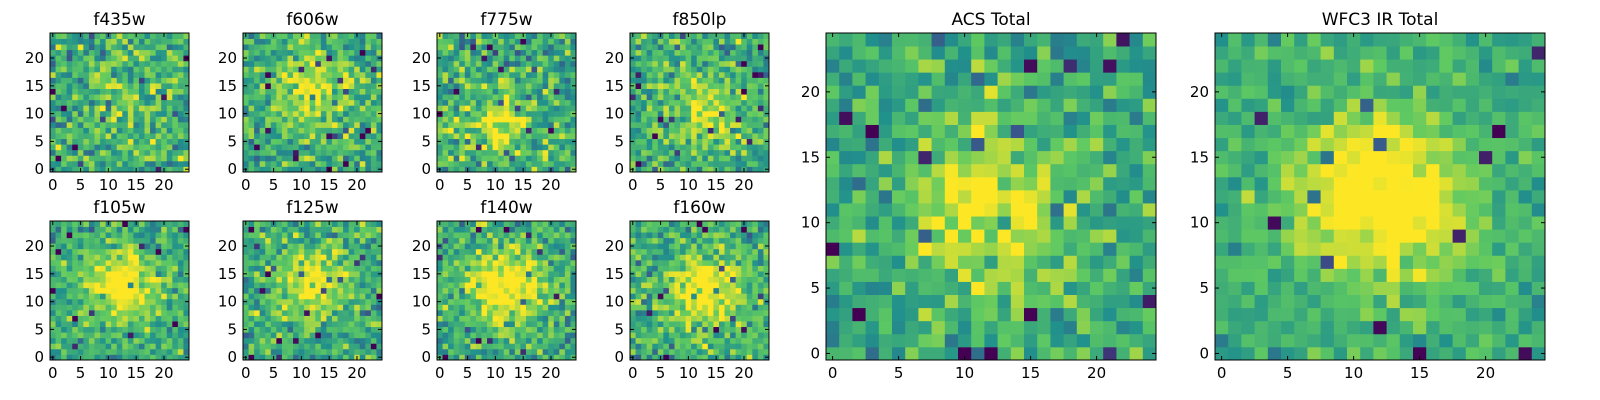  I want to click on x-tick-label: 10, so click(301, 185).